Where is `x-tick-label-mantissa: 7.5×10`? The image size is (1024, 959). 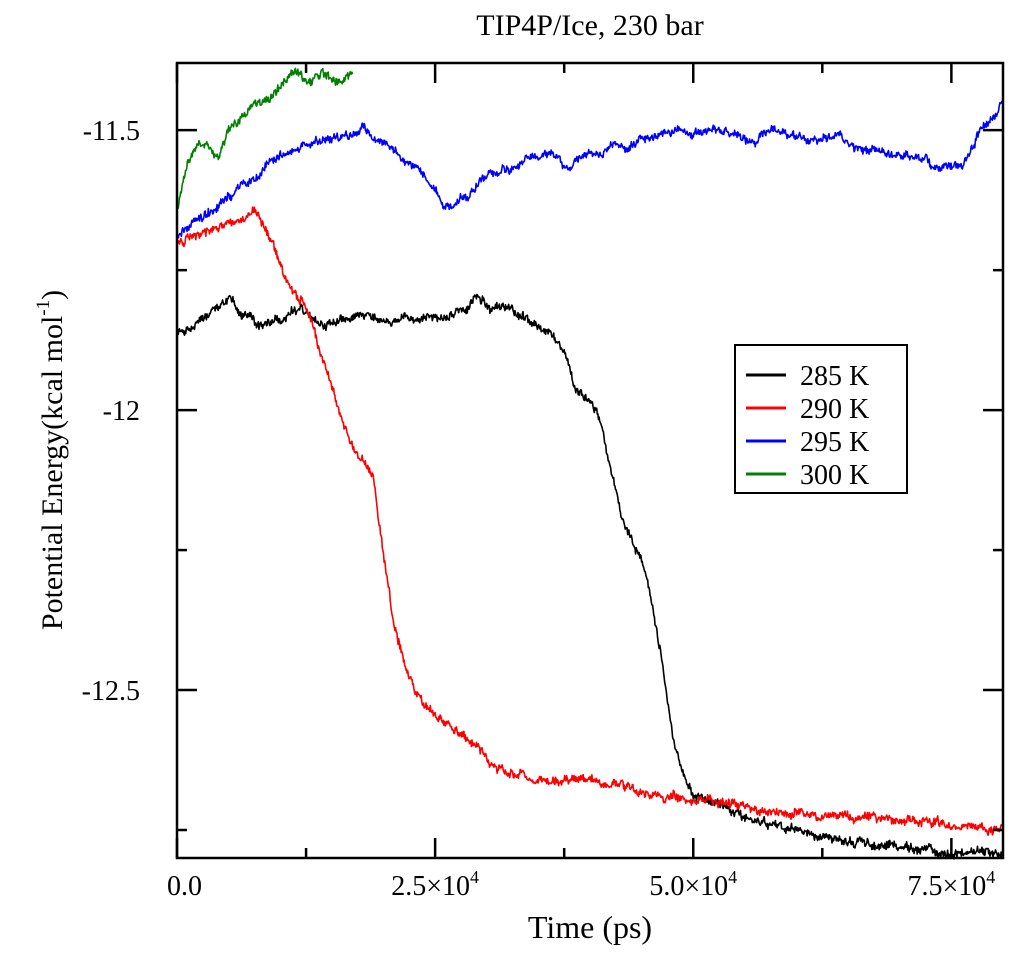 x-tick-label-mantissa: 7.5×10 is located at coordinates (946, 886).